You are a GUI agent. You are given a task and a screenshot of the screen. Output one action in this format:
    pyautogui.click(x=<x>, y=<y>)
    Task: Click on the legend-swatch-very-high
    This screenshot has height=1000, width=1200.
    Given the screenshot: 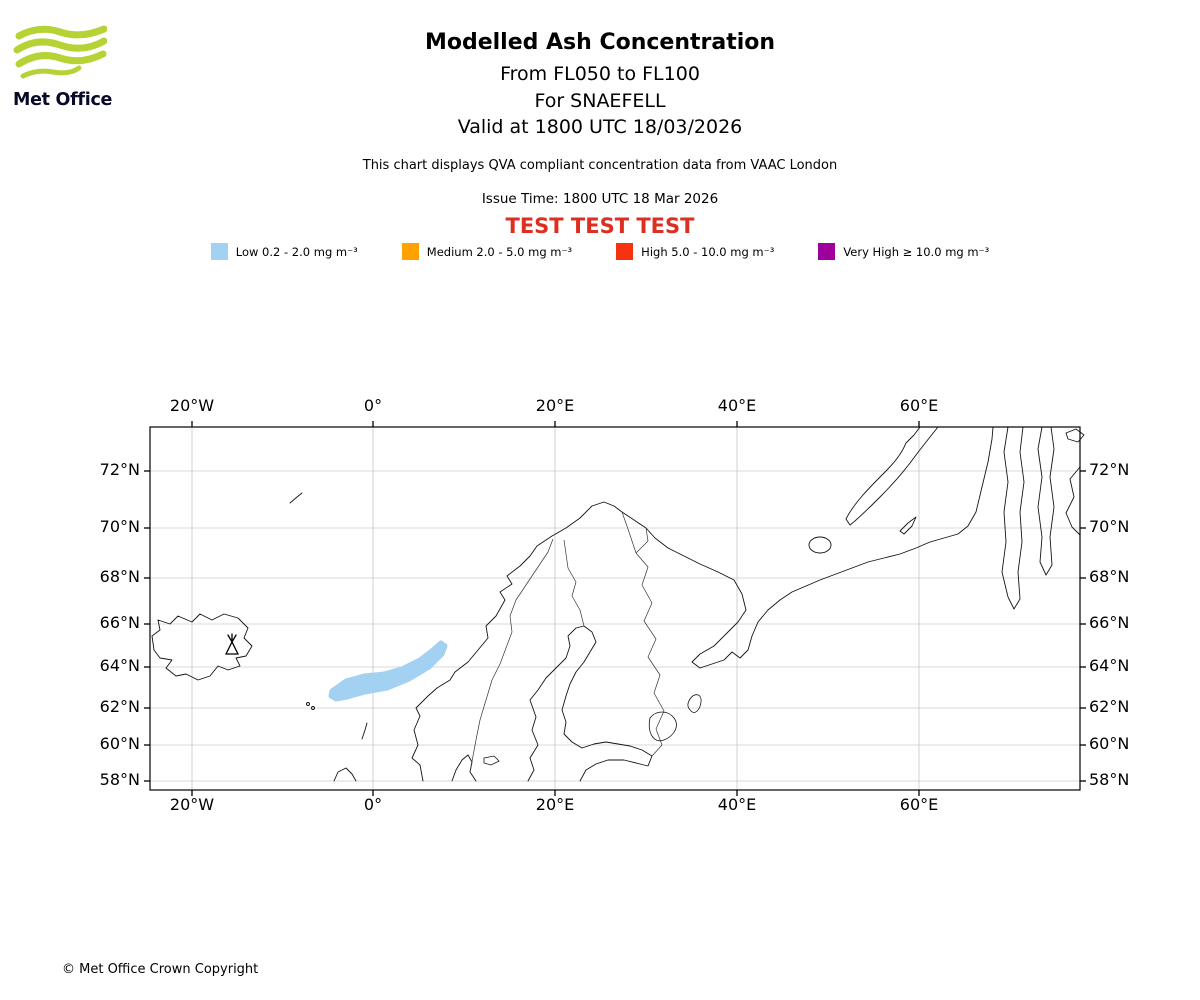 What is the action you would take?
    pyautogui.click(x=827, y=251)
    